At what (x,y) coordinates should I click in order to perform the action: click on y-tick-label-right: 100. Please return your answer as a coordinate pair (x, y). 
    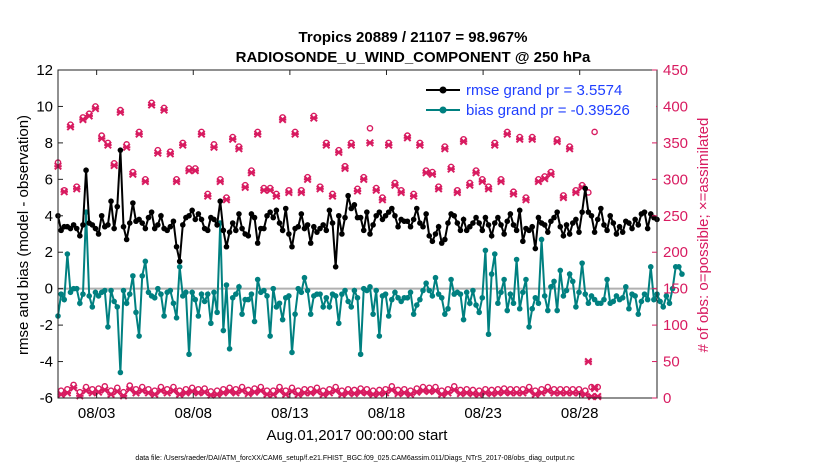
    Looking at the image, I should click on (675, 325).